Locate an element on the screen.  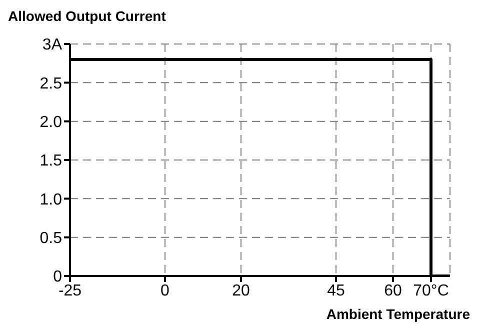
x-tick-label: 45 is located at coordinates (336, 291).